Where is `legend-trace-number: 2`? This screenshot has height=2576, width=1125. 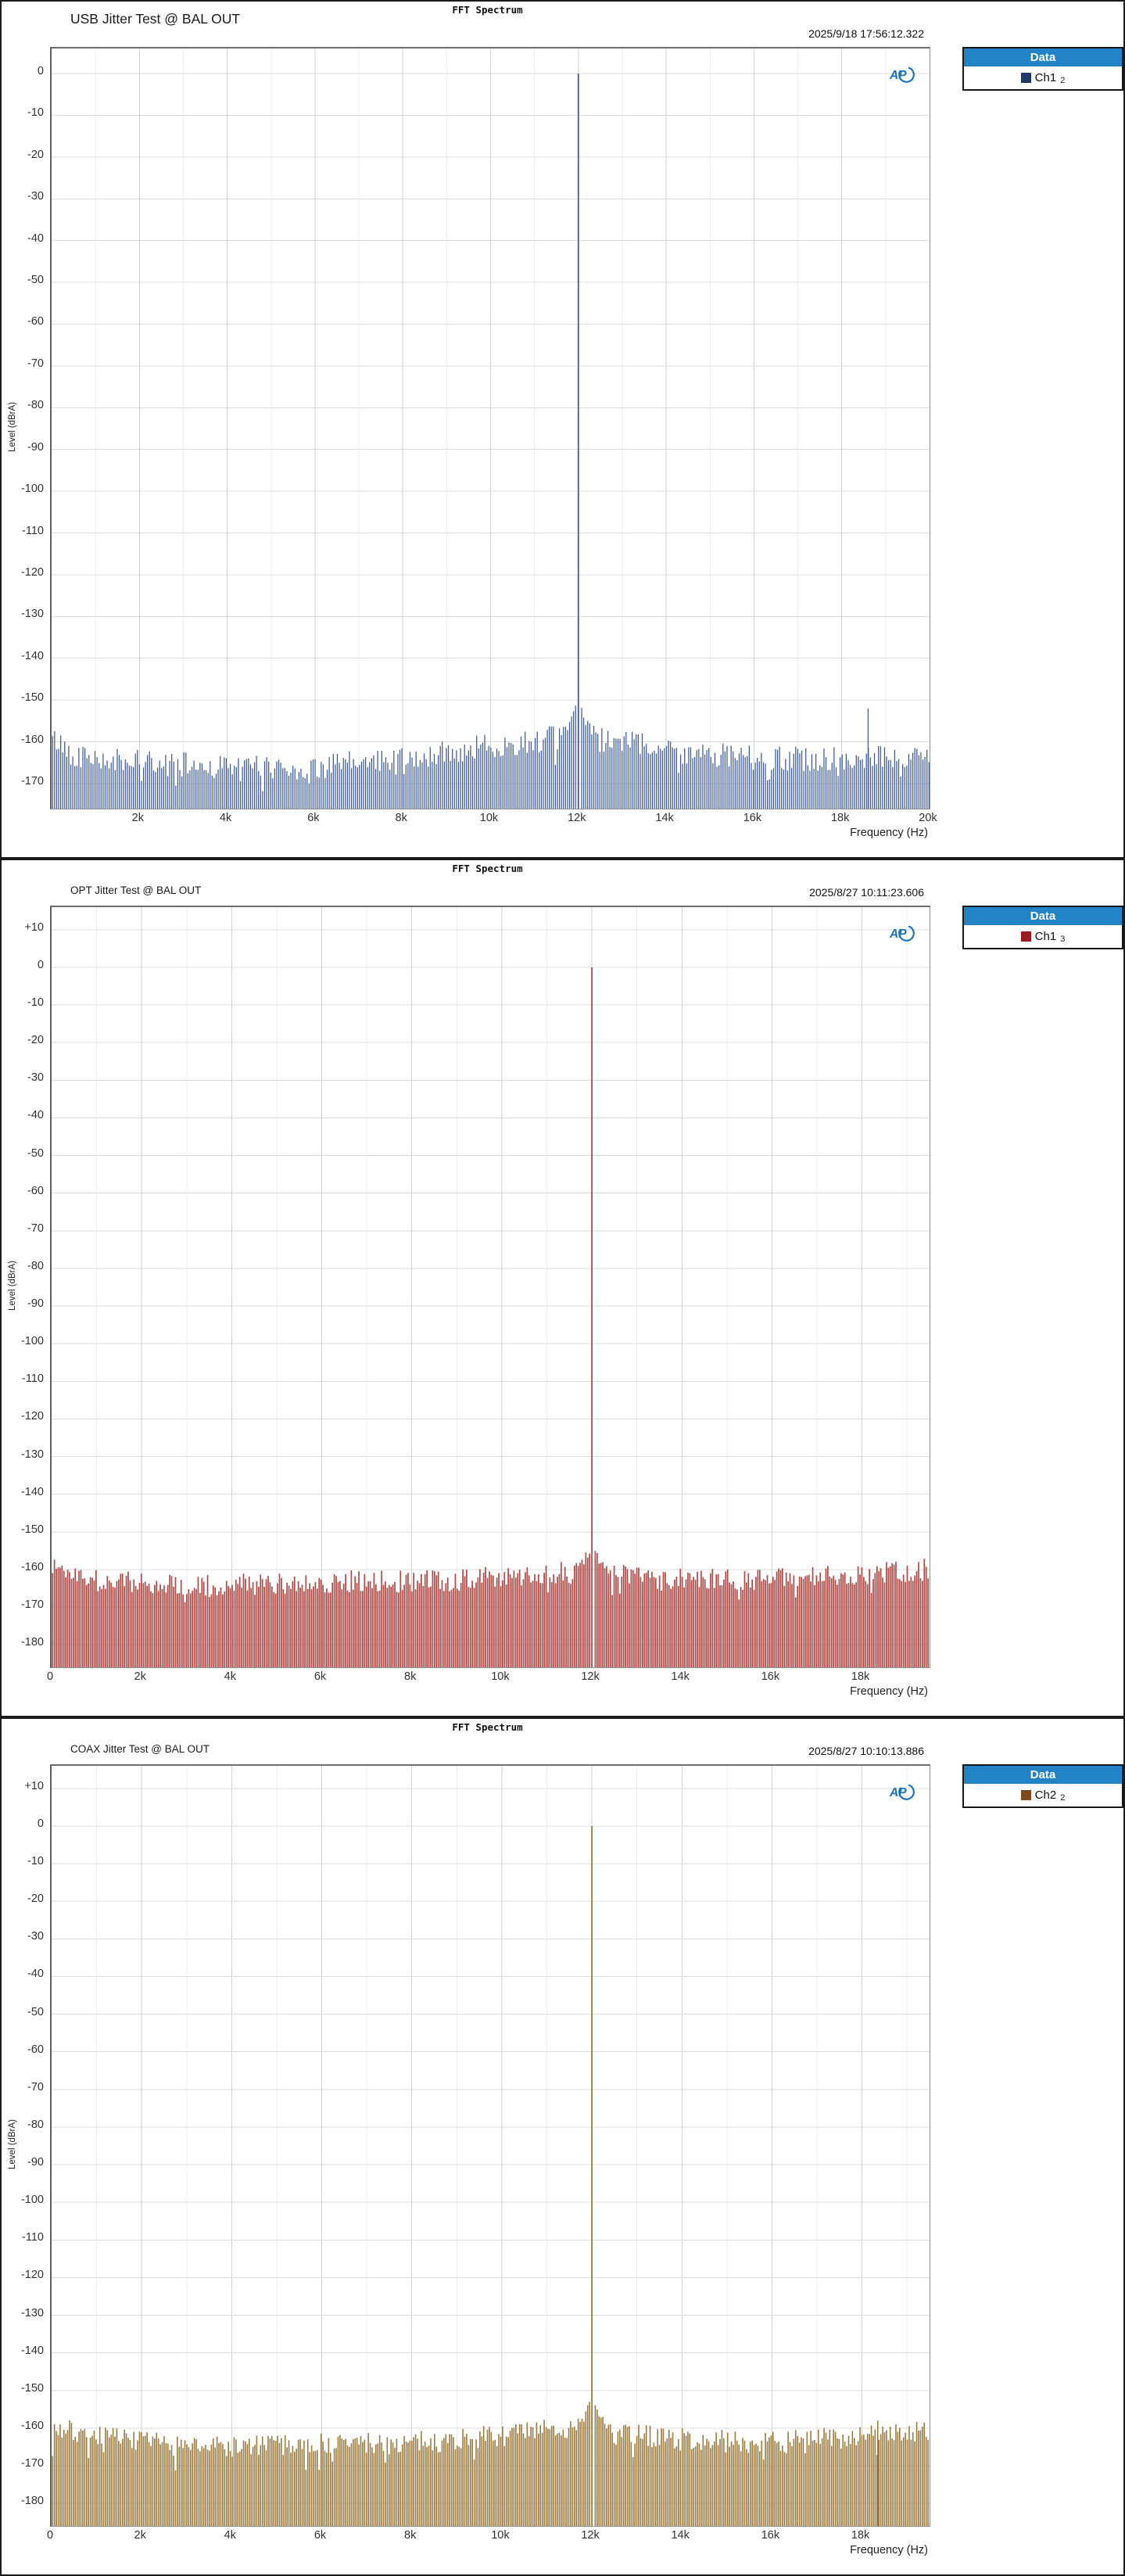
legend-trace-number: 2 is located at coordinates (1063, 1797).